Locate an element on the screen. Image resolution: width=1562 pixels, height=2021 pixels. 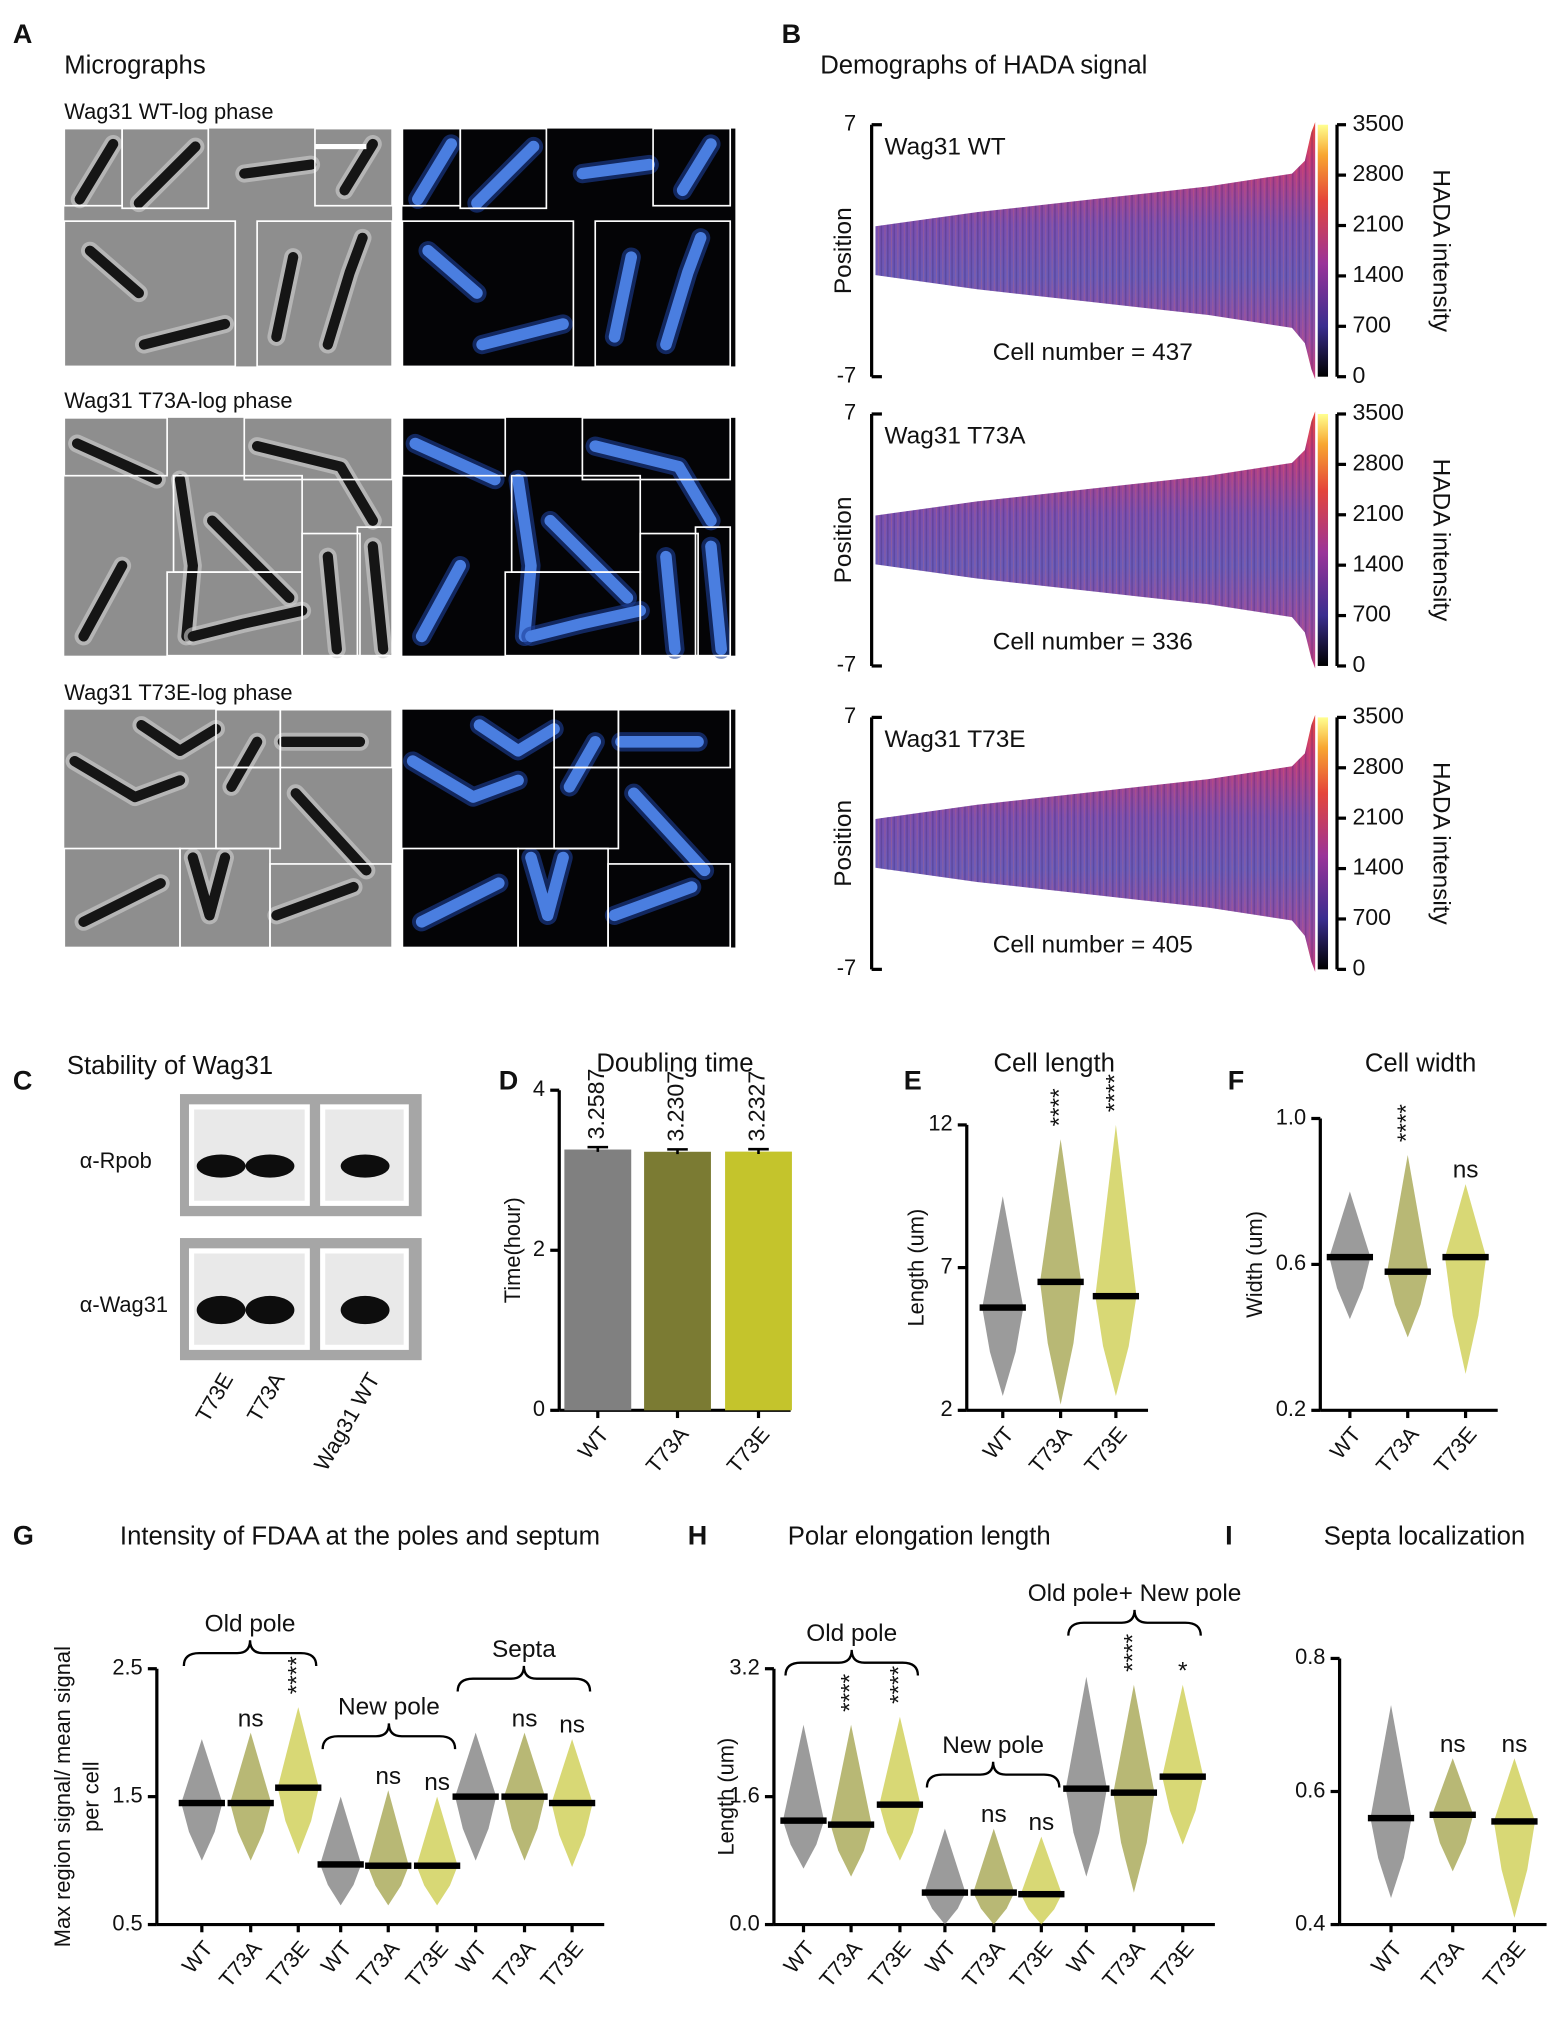
y-axis-label: Width (um) is located at coordinates (1254, 1264).